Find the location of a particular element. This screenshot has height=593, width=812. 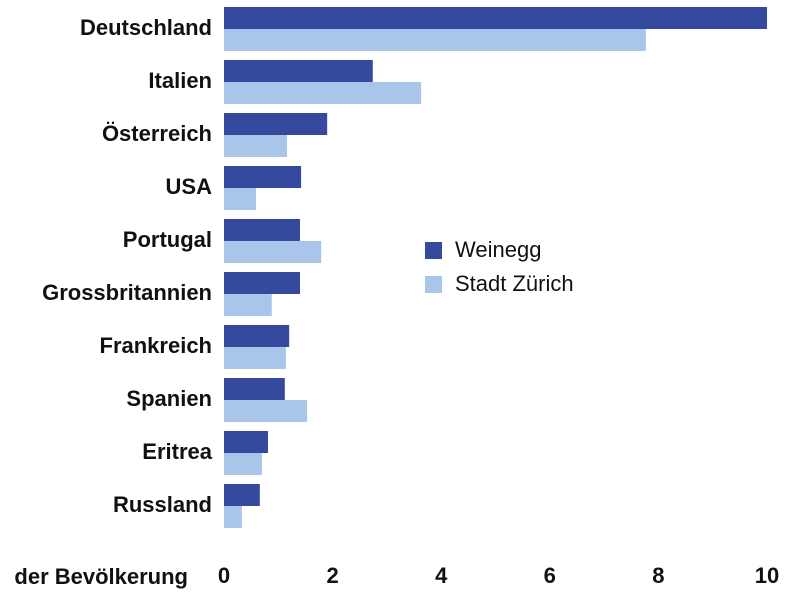

x-tick-label: 4 is located at coordinates (441, 575).